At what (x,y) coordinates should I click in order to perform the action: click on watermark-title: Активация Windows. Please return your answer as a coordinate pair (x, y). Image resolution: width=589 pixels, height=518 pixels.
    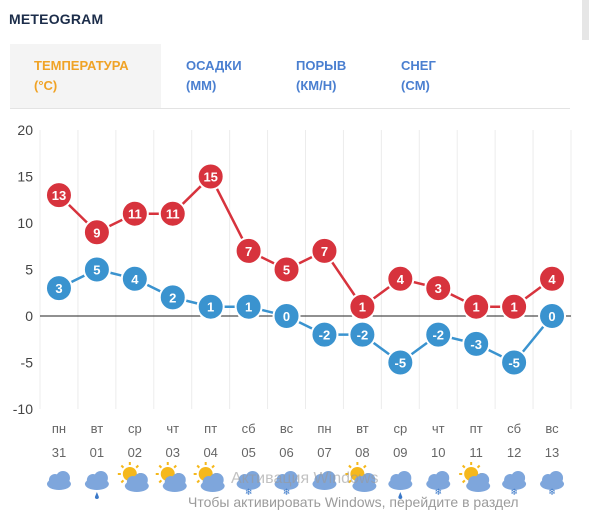
    Looking at the image, I should click on (305, 478).